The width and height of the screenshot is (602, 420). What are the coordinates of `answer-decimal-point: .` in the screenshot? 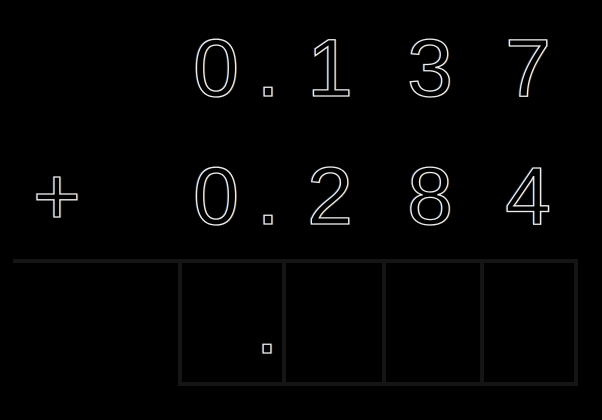 It's located at (267, 325).